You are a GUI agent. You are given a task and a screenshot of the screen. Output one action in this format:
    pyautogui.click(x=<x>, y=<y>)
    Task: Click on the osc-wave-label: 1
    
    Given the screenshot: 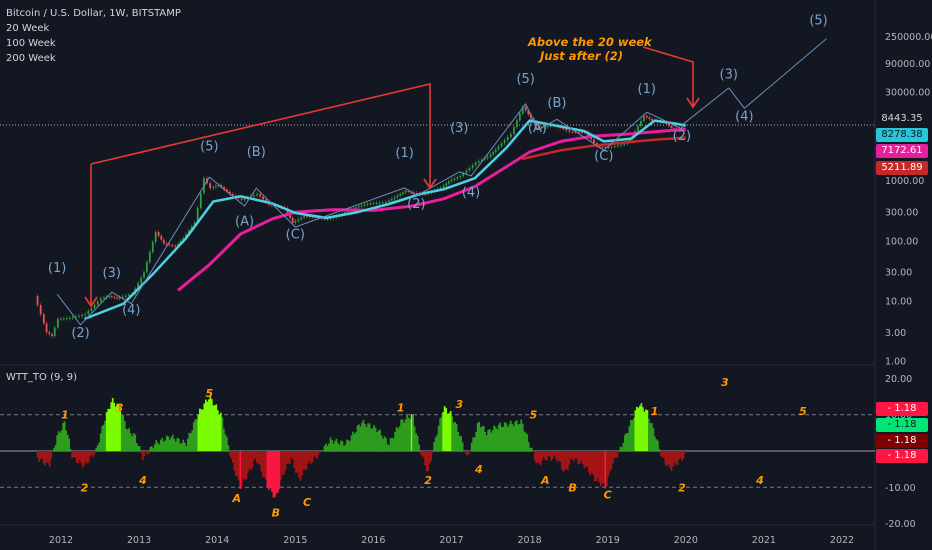 What is the action you would take?
    pyautogui.click(x=401, y=407)
    